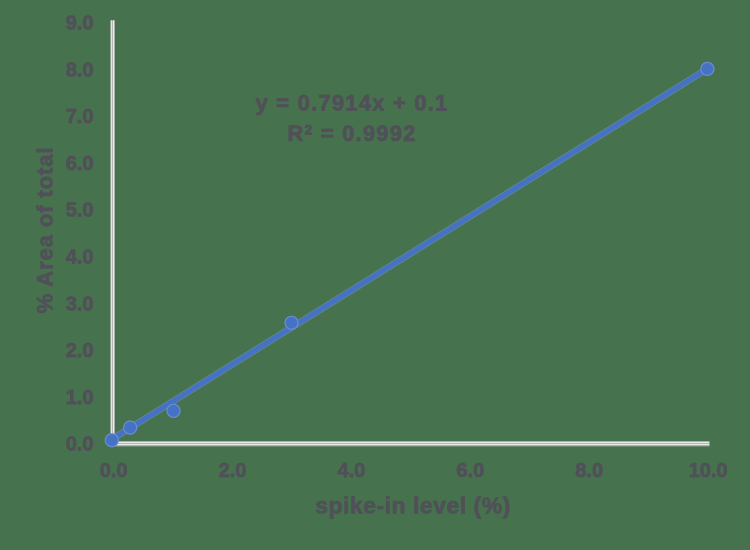 Image resolution: width=750 pixels, height=550 pixels. What do you see at coordinates (80, 211) in the screenshot?
I see `svg-text: 5.0` at bounding box center [80, 211].